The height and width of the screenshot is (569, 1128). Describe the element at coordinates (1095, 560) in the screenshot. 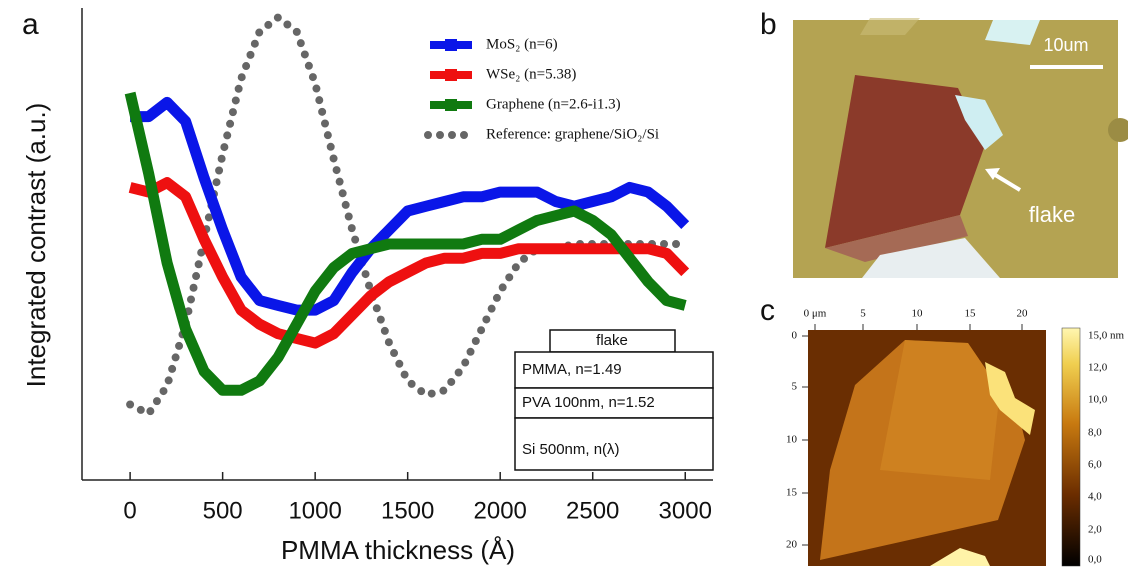

I see `colorbar-label: 0,0` at that location.